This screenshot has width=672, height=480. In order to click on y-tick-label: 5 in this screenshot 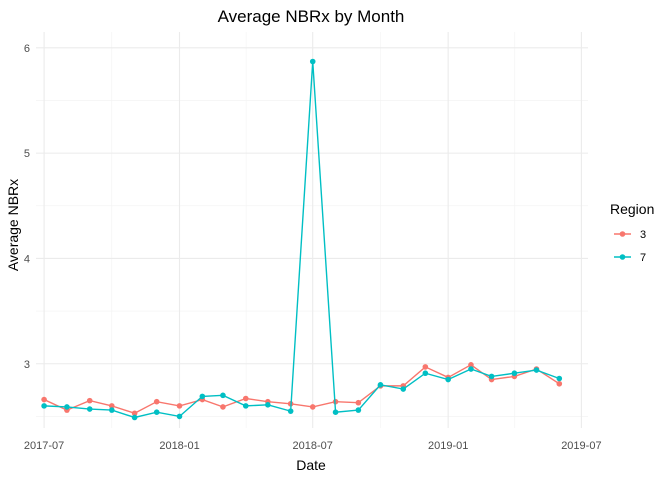, I will do `click(27, 154)`.